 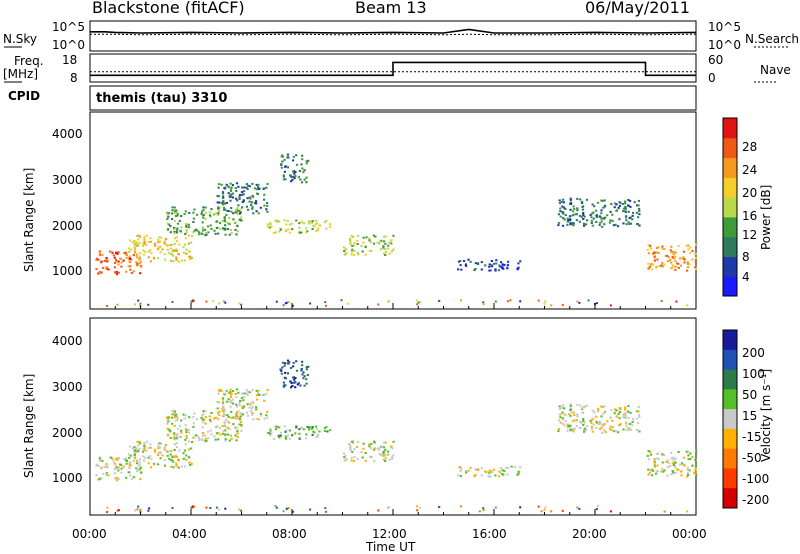 What do you see at coordinates (730, 340) in the screenshot?
I see `velocity-colorbar-swatch` at bounding box center [730, 340].